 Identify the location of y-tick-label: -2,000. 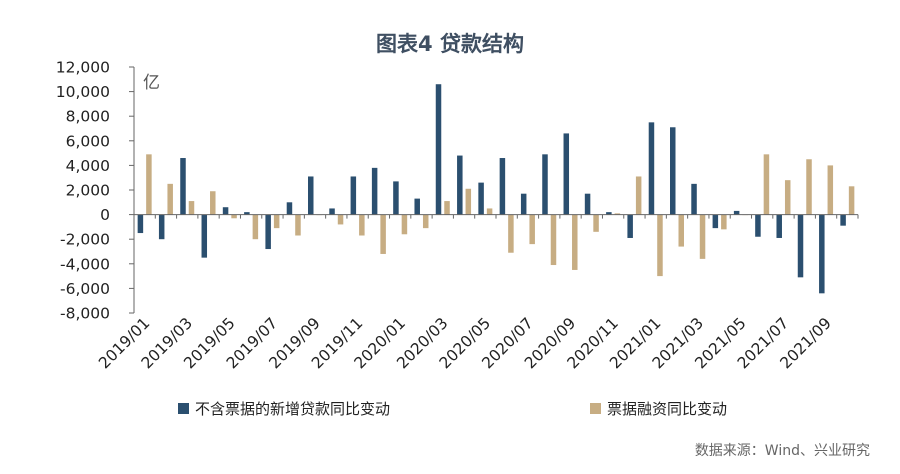
(85, 240).